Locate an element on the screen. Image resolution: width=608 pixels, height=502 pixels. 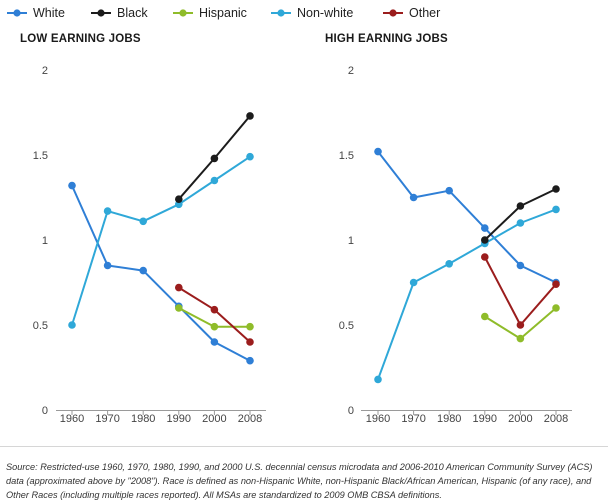
legend-item-hispanic: Hispanic is located at coordinates (209, 13).